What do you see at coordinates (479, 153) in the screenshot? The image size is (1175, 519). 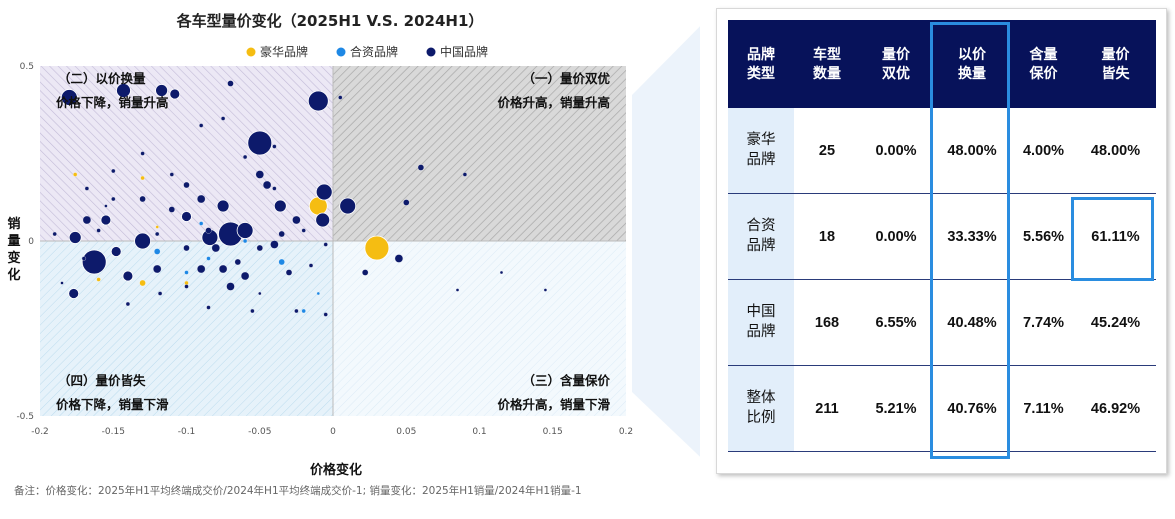 I see `quadrant-q1-area` at bounding box center [479, 153].